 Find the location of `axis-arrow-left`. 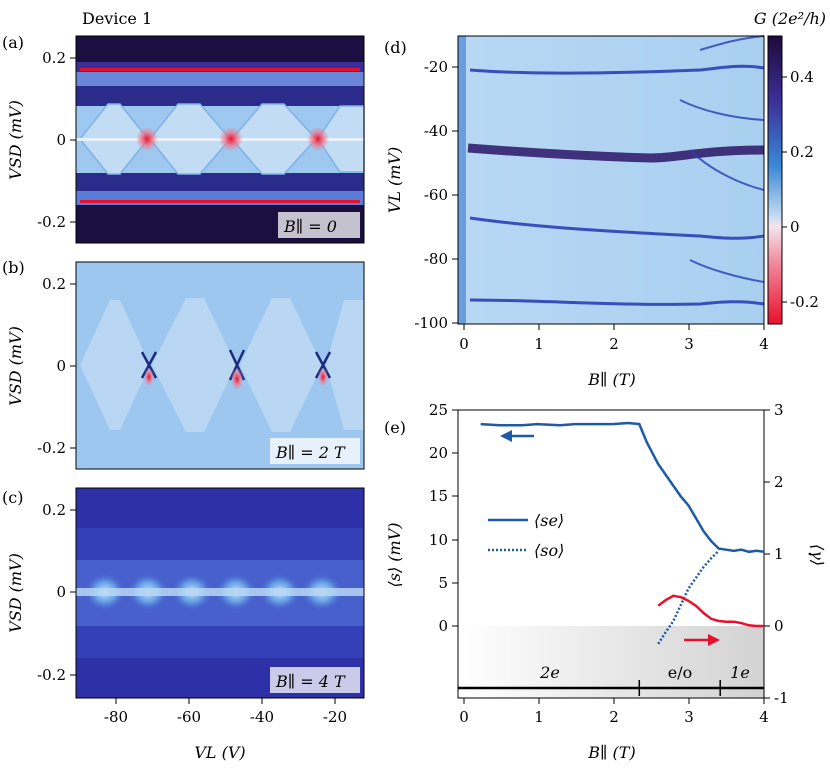

axis-arrow-left is located at coordinates (517, 436).